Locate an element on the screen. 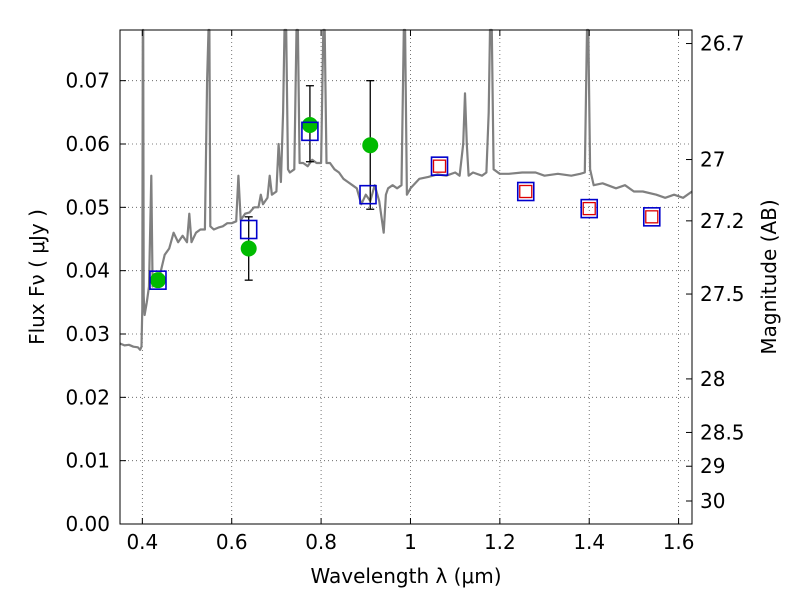  magnitude-axis-ticks: 26.7 27 27.2 27.5 28 28.5 29 30 is located at coordinates (715, 272).